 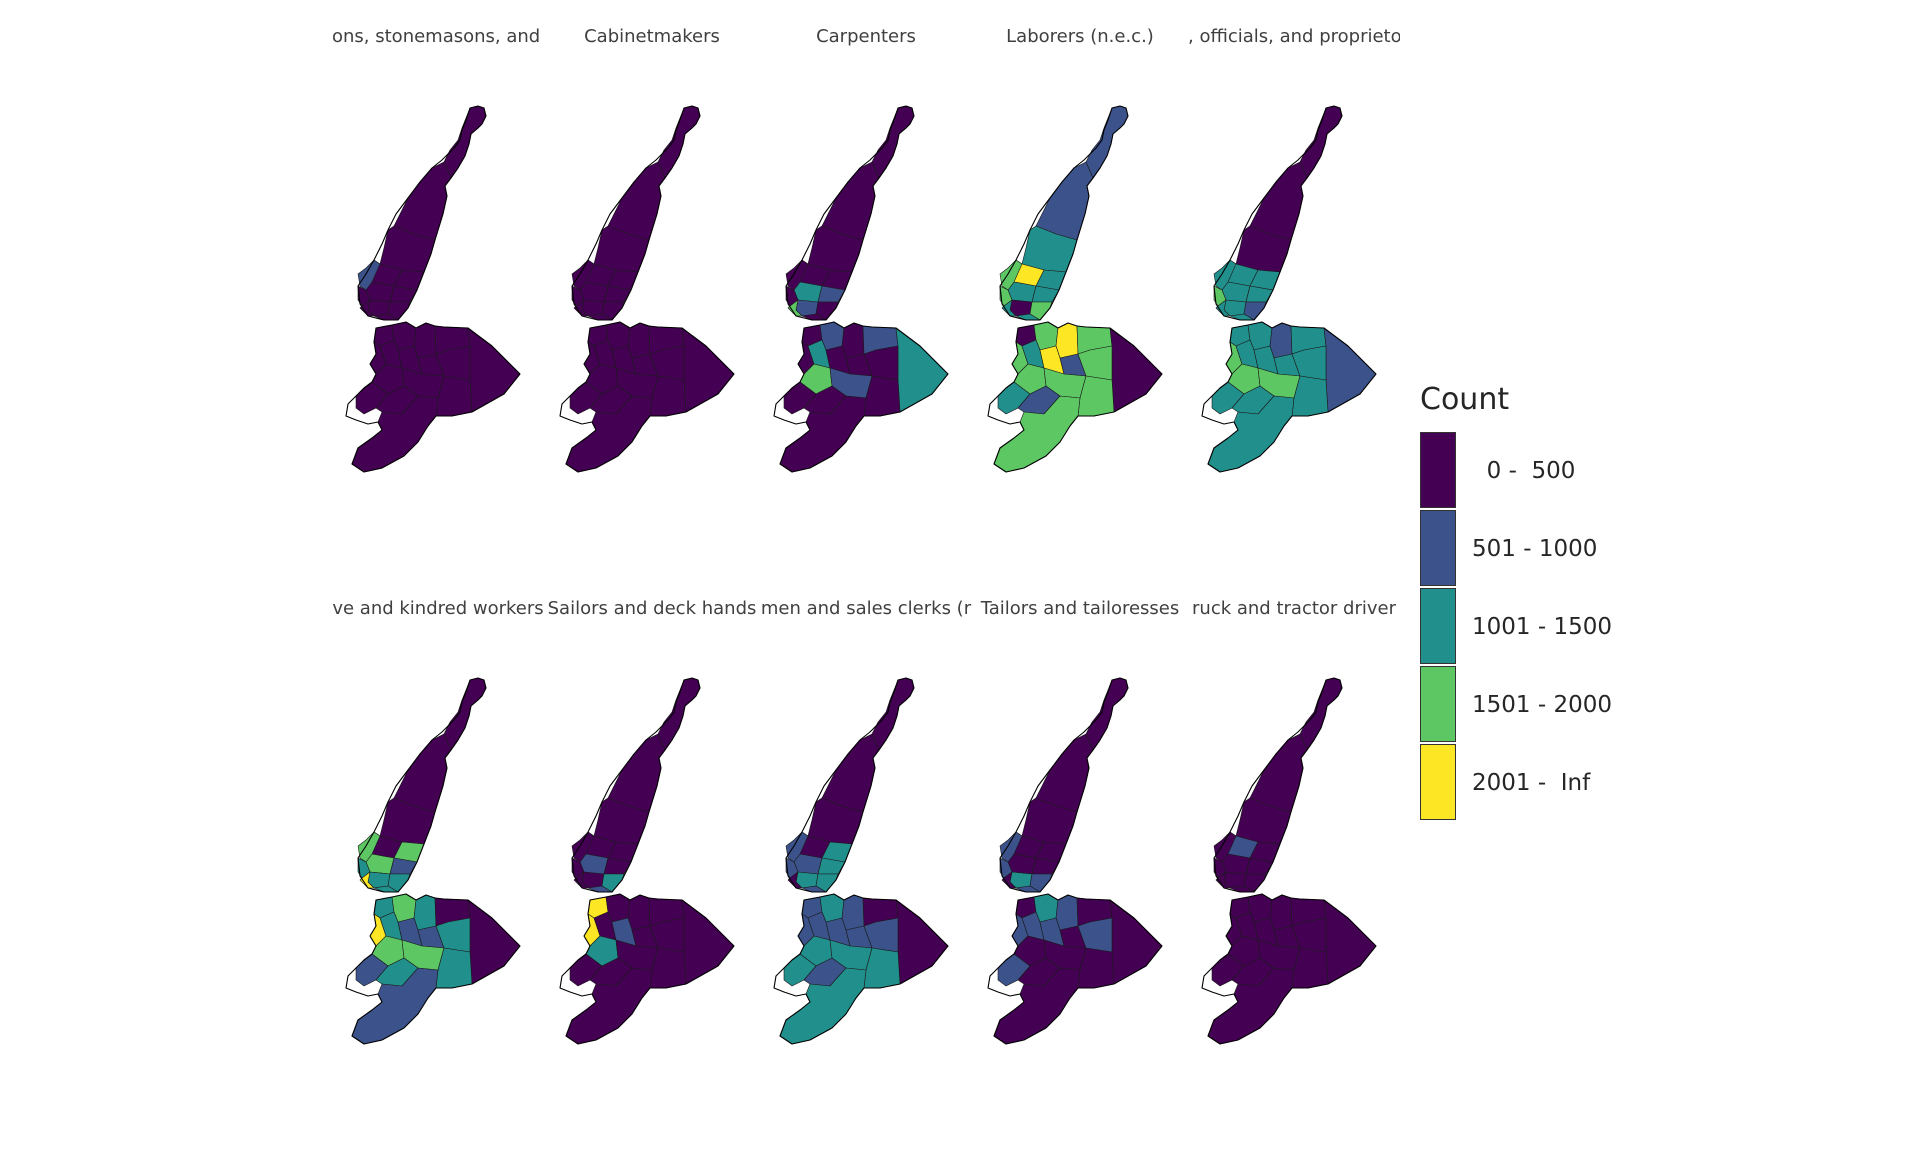 I want to click on legend-label: 0 - 500, so click(x=1524, y=471).